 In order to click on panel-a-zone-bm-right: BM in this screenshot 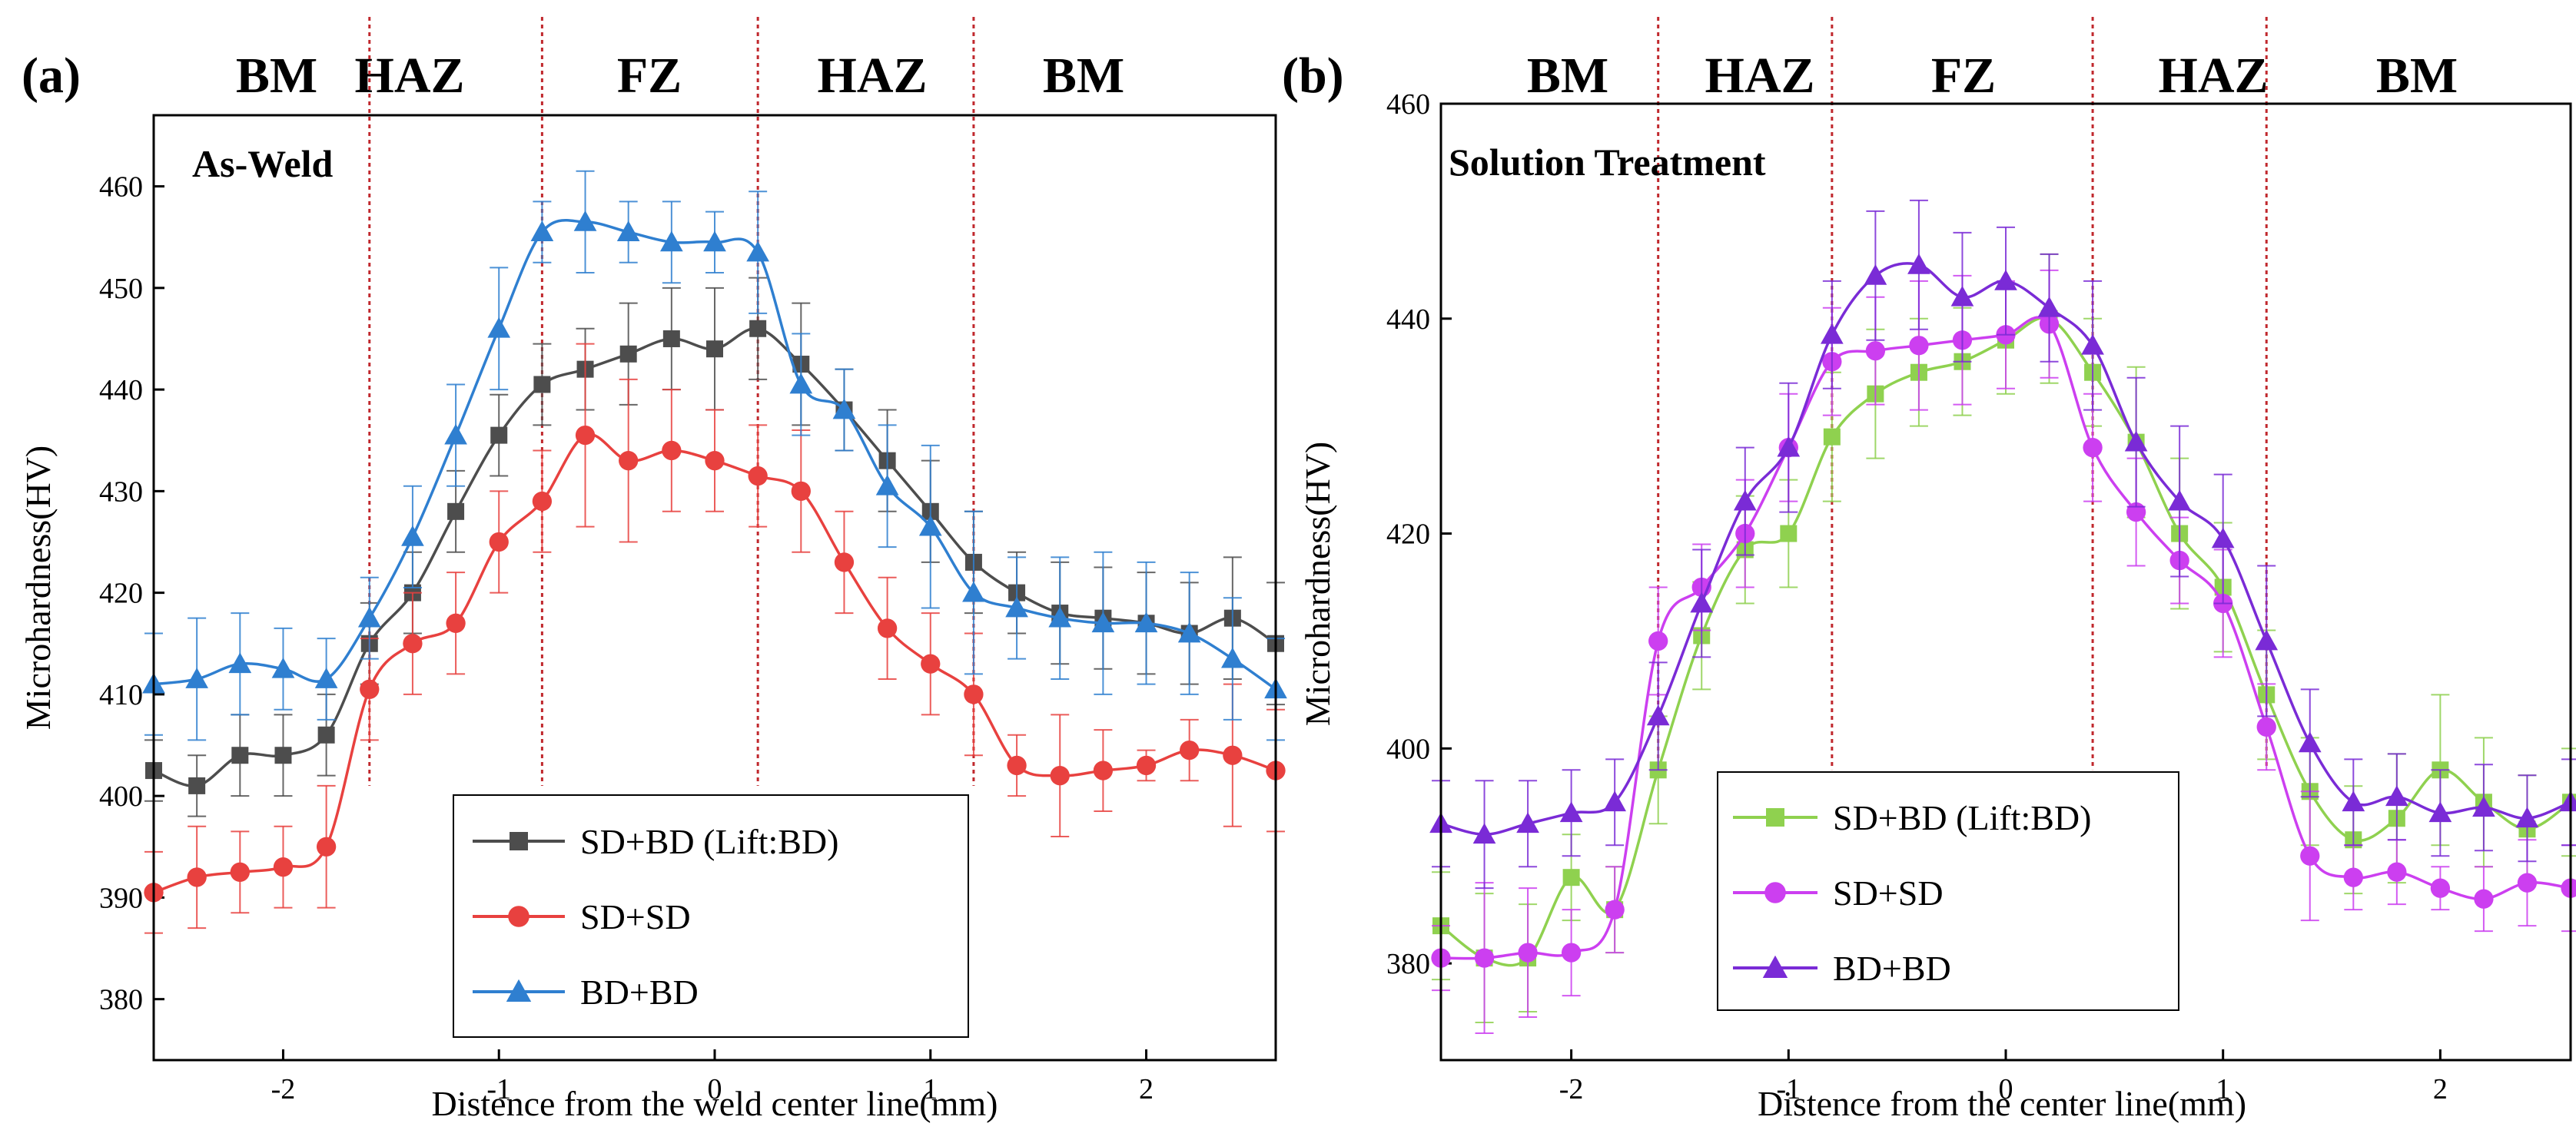, I will do `click(1083, 76)`.